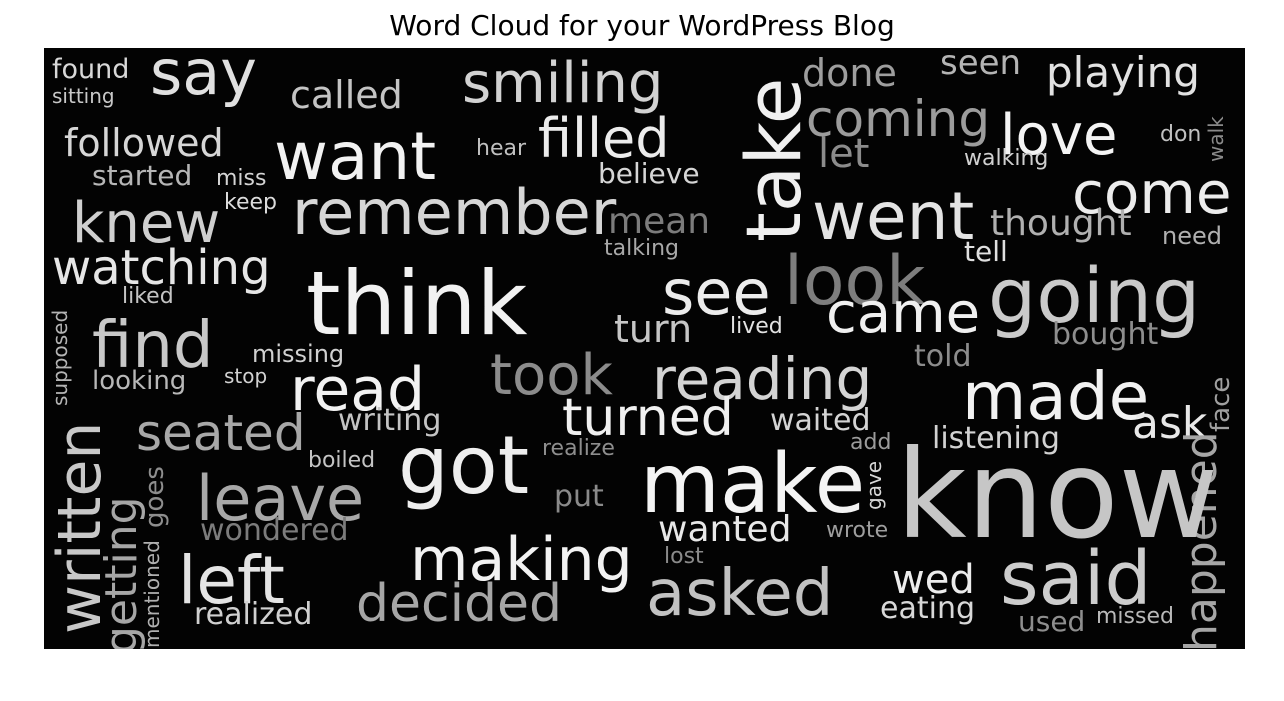 Image resolution: width=1284 pixels, height=701 pixels. What do you see at coordinates (933, 580) in the screenshot?
I see `word-wed: wed` at bounding box center [933, 580].